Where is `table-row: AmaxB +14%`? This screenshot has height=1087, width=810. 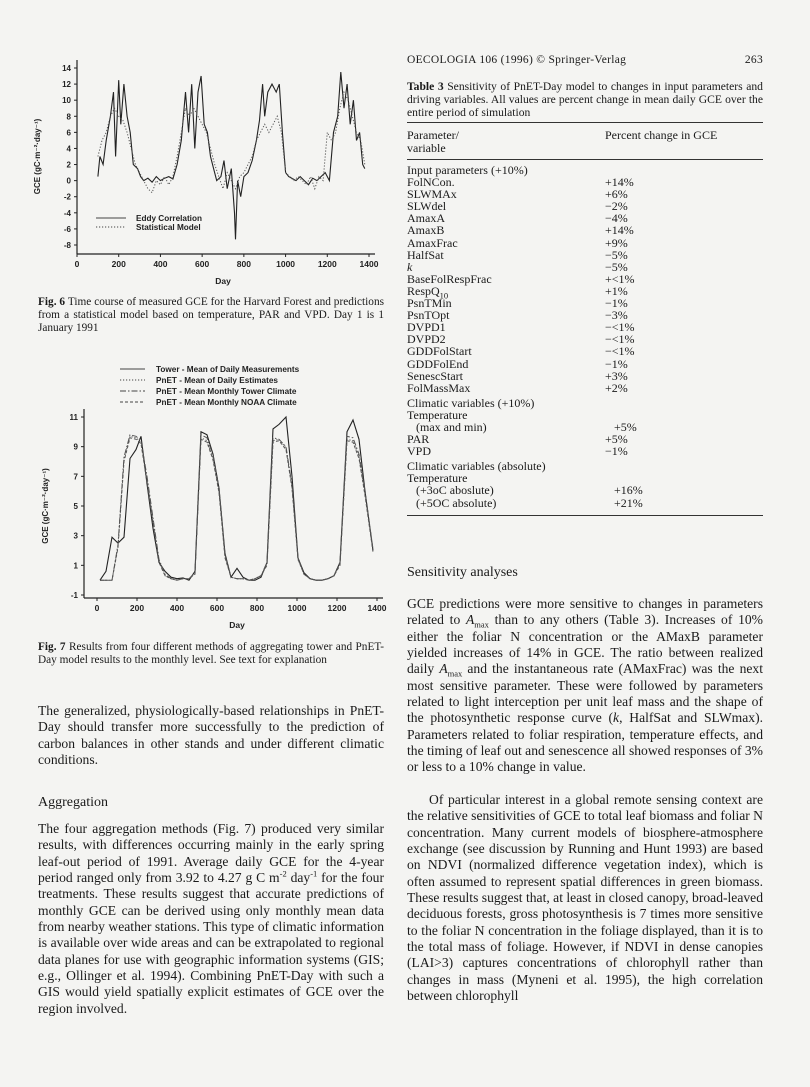 table-row: AmaxB +14% is located at coordinates (585, 230).